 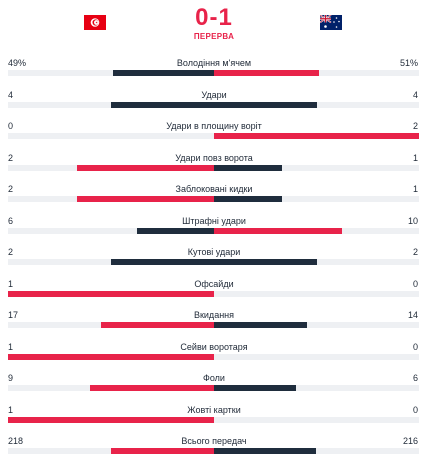 I want to click on stat-name: Фоли, so click(x=214, y=378).